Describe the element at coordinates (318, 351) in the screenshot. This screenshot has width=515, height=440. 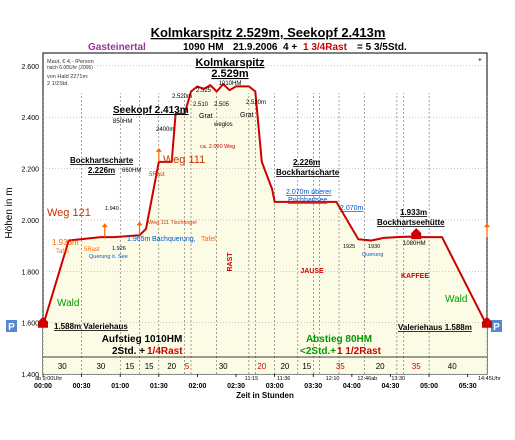
I see `abstieg-b: <2Std.+` at that location.